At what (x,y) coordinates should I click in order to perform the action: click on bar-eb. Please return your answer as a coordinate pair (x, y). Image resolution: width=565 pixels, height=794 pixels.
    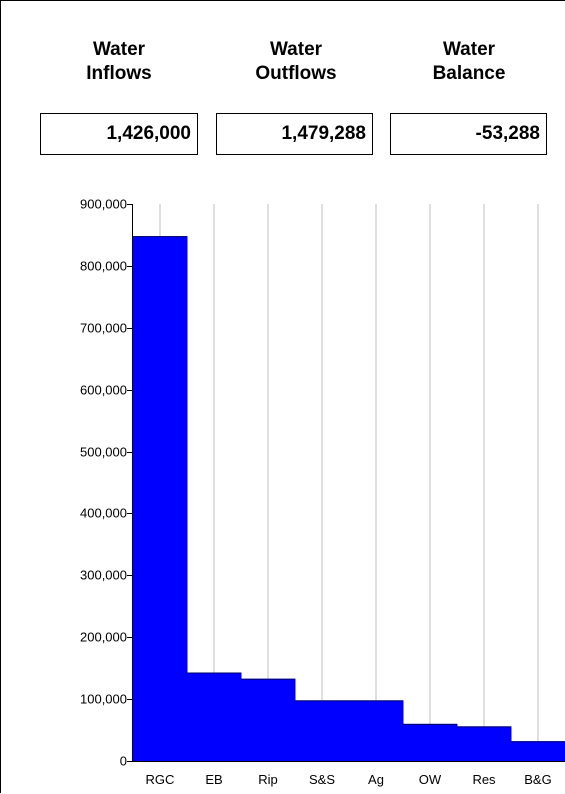
    Looking at the image, I should click on (214, 716).